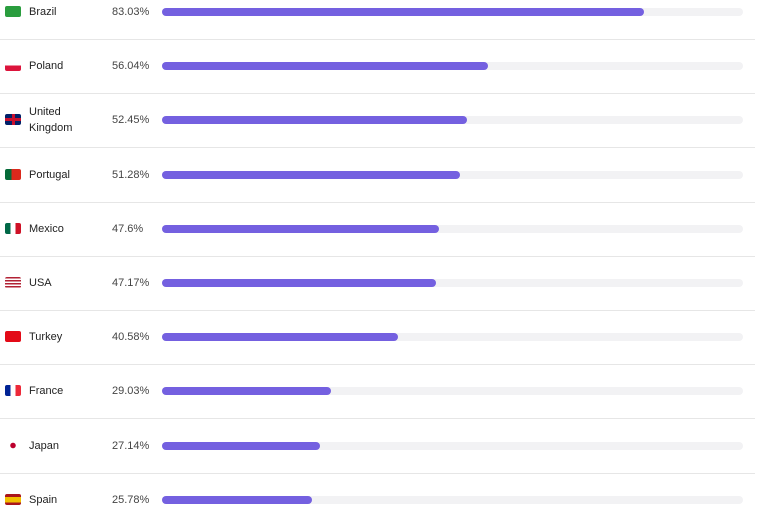  I want to click on country-row: Turkey 40.58%, so click(377, 337).